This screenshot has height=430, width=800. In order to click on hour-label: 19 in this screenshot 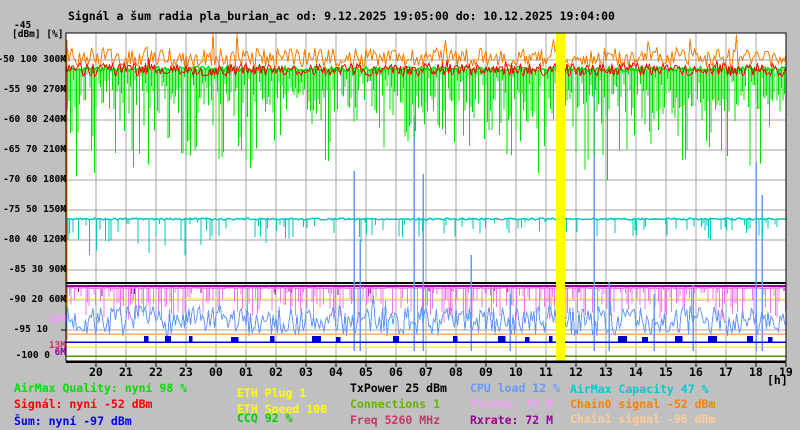, I will do `click(786, 372)`.